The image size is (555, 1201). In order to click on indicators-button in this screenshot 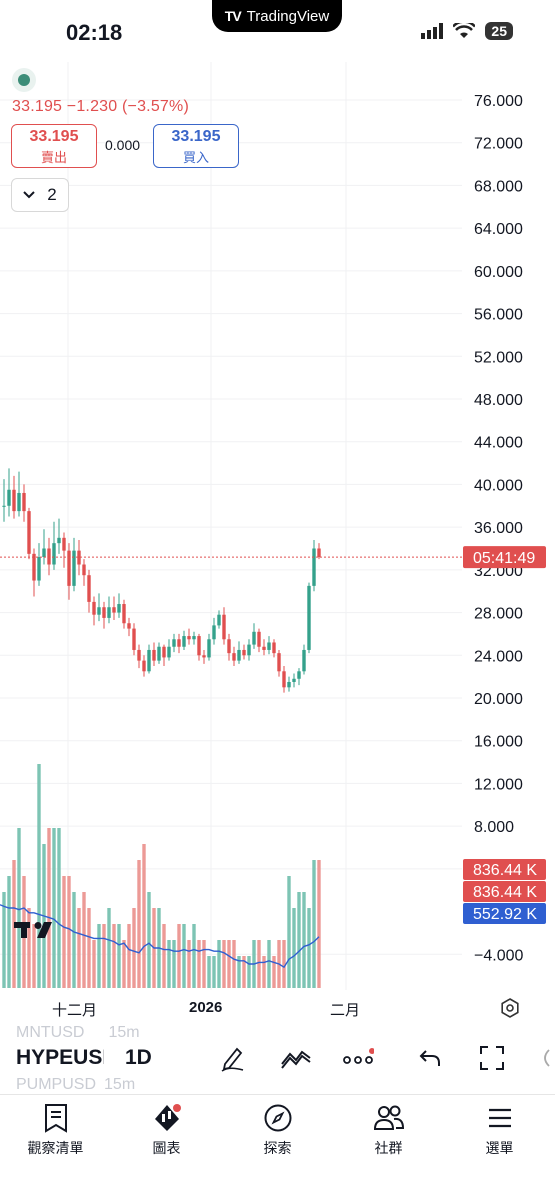, I will do `click(296, 1058)`.